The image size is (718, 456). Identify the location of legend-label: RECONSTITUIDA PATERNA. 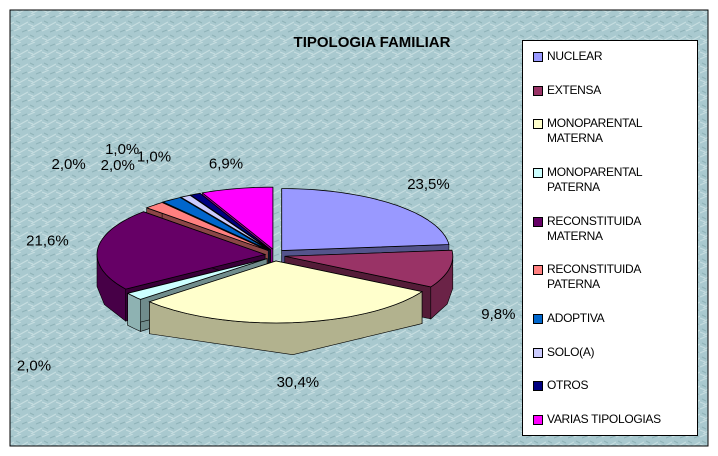
(594, 277).